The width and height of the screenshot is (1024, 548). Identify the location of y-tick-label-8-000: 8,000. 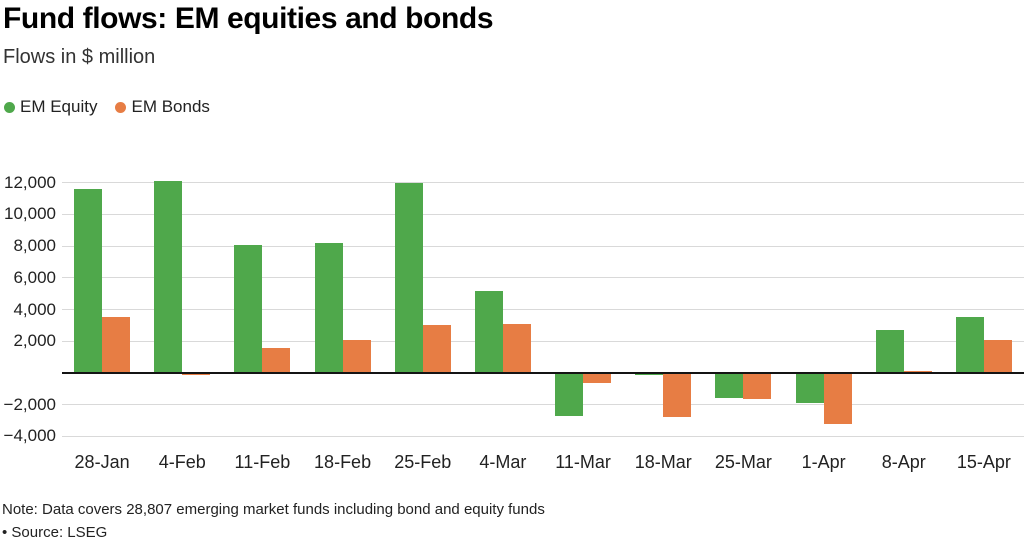
(34, 246).